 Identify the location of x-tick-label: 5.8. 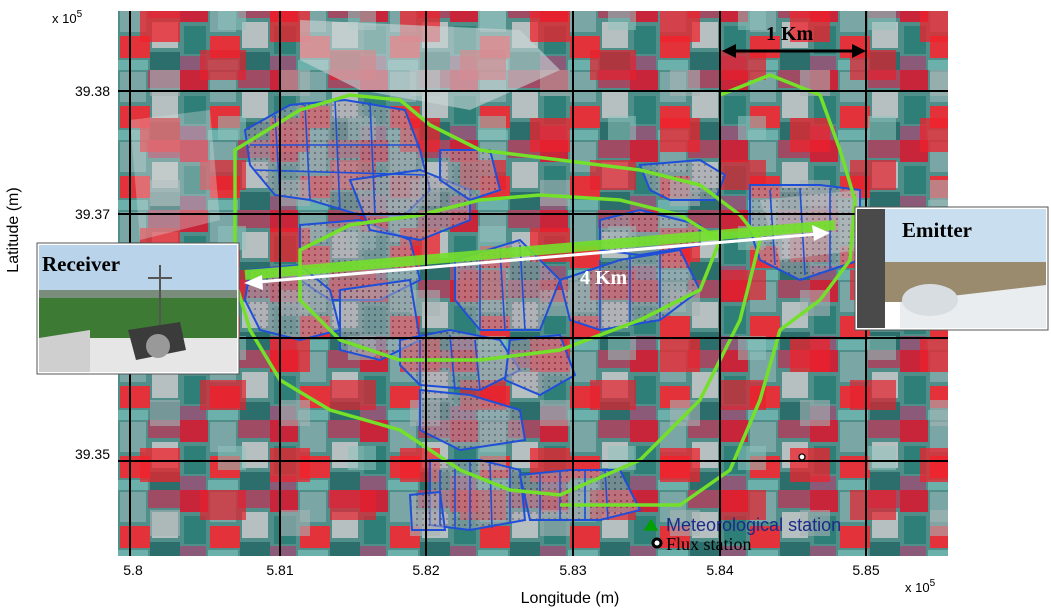
(133, 570).